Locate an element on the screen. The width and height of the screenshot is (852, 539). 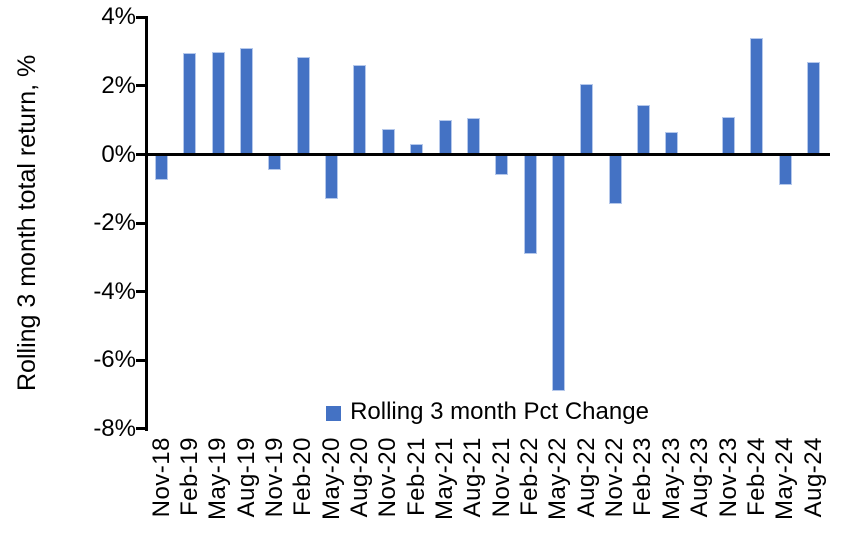
y-tick-label: -2% is located at coordinates (114, 223).